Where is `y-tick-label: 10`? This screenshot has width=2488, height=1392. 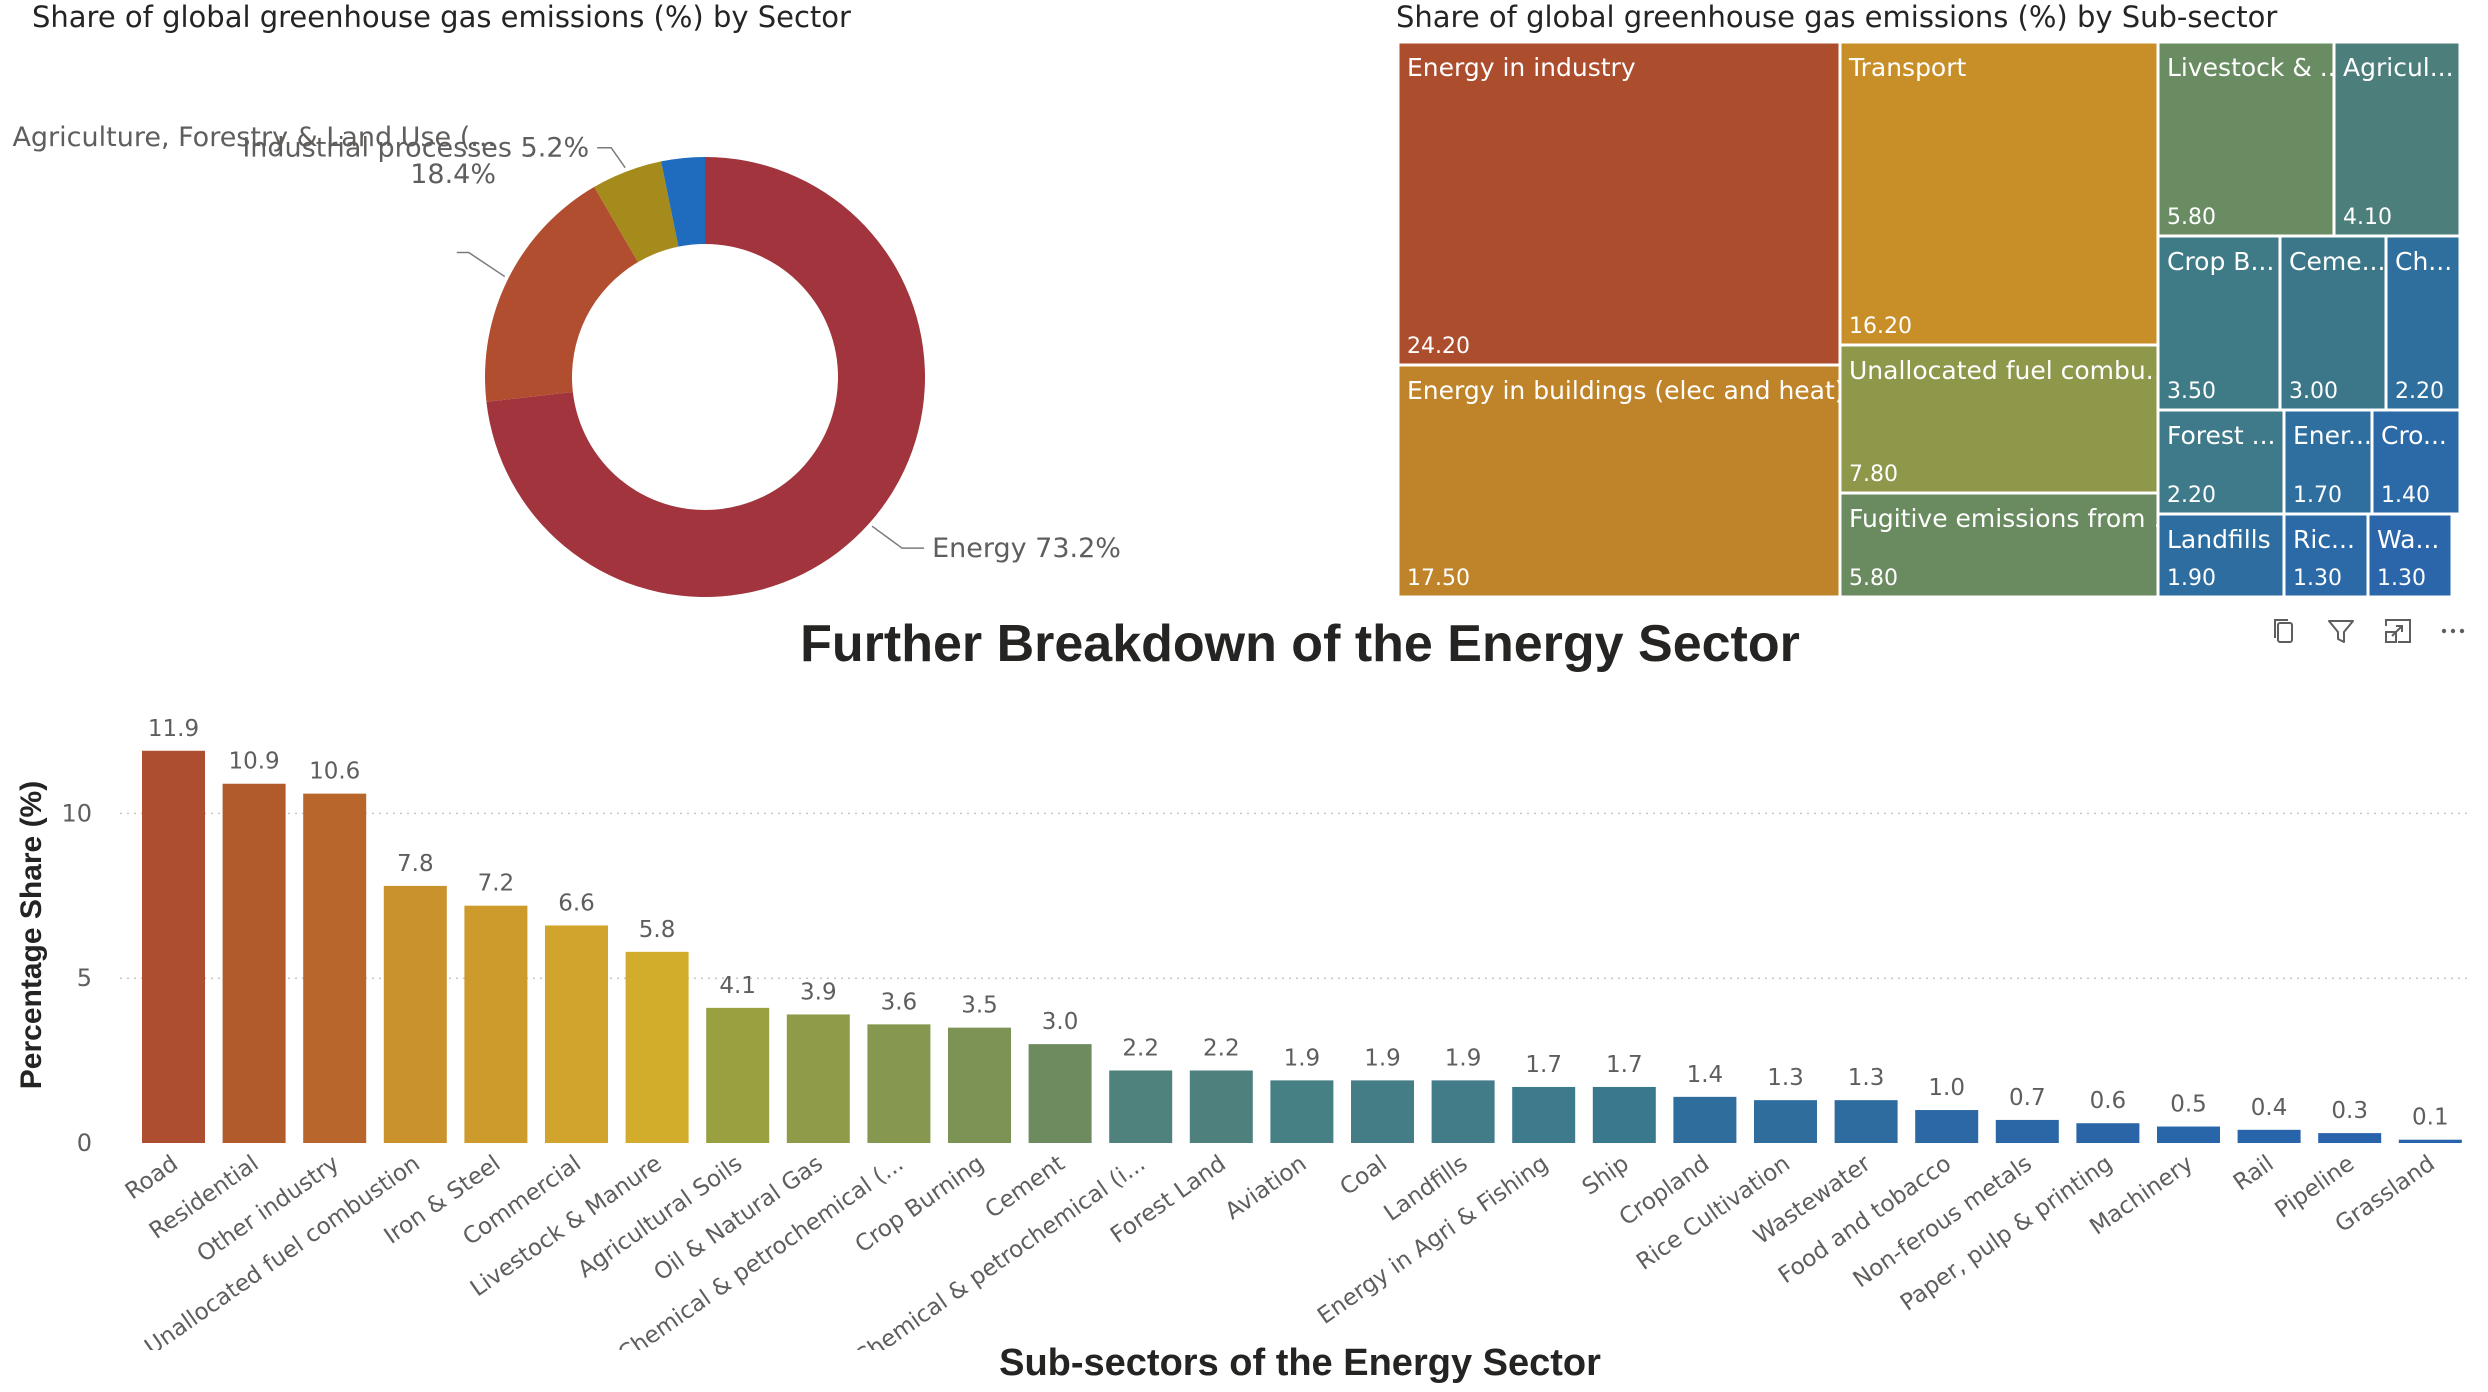
y-tick-label: 10 is located at coordinates (76, 813).